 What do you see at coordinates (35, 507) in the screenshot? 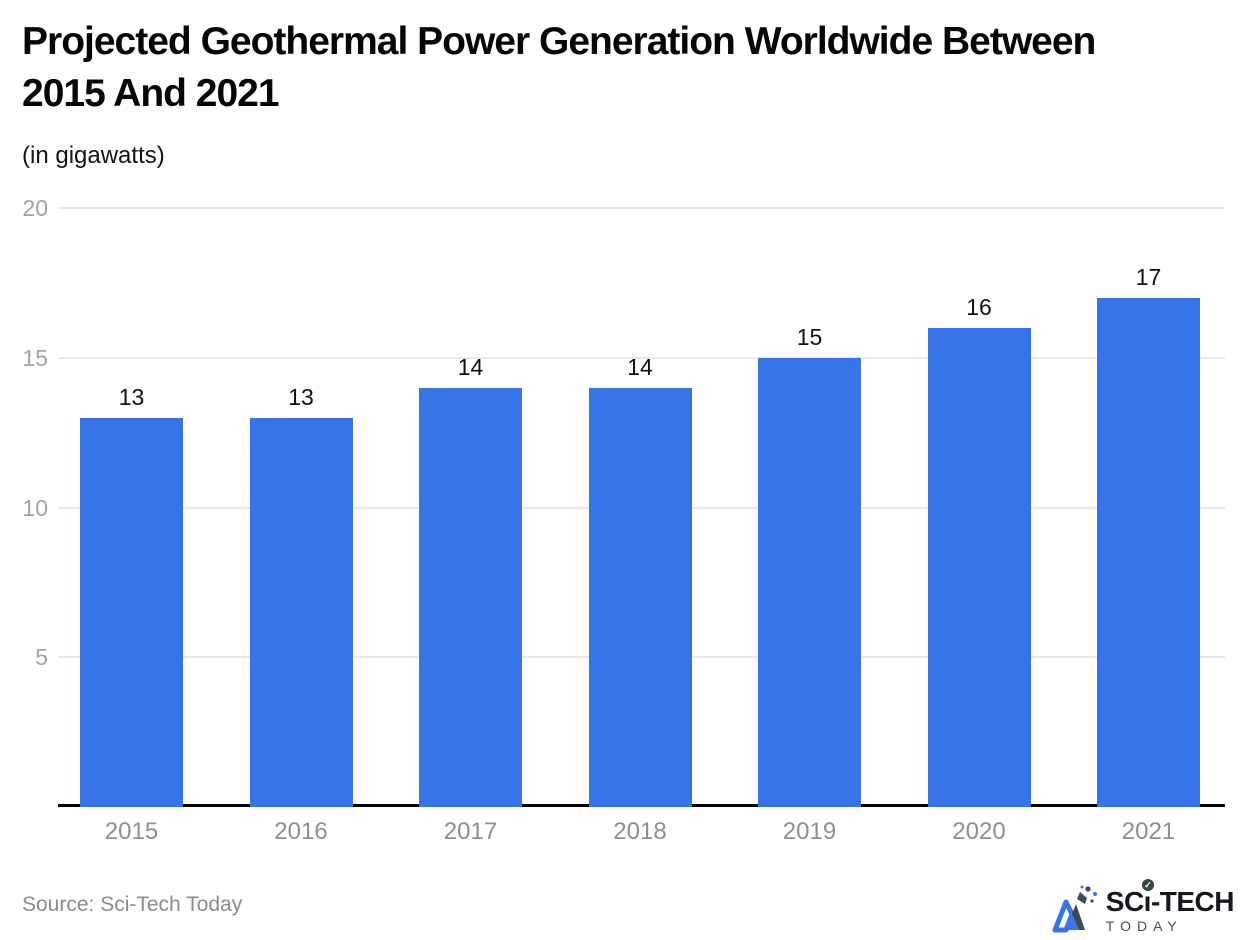
I see `y-axis-tick-label: 10` at bounding box center [35, 507].